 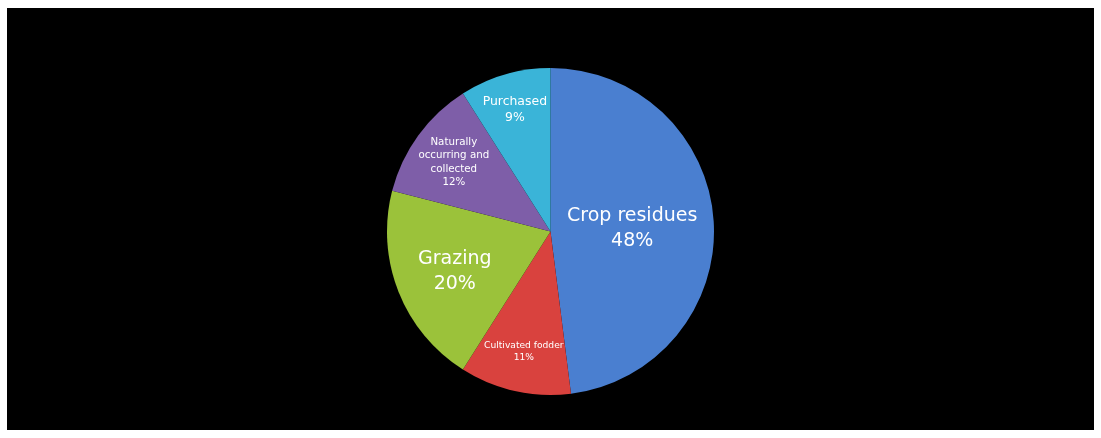 I want to click on pie-slice, so click(x=471, y=162).